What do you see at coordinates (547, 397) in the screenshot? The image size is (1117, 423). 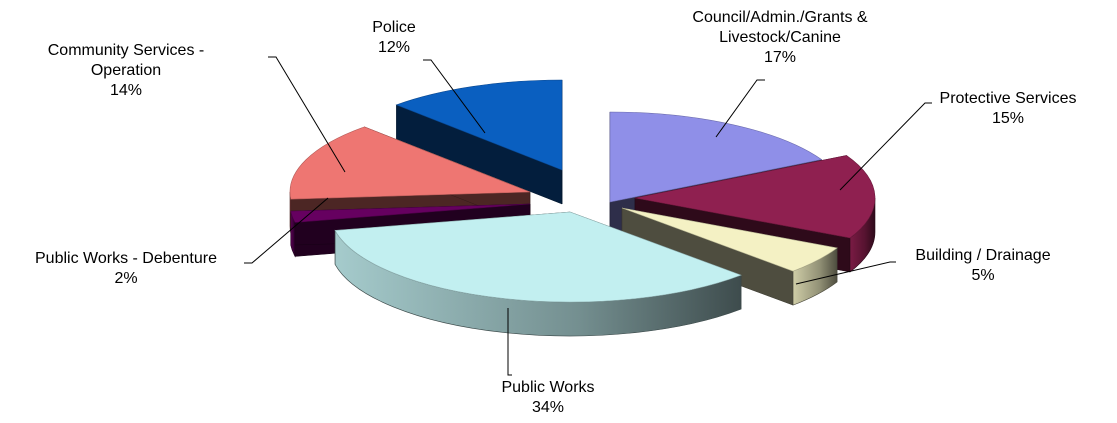 I see `slice-label: Public Works 34%` at bounding box center [547, 397].